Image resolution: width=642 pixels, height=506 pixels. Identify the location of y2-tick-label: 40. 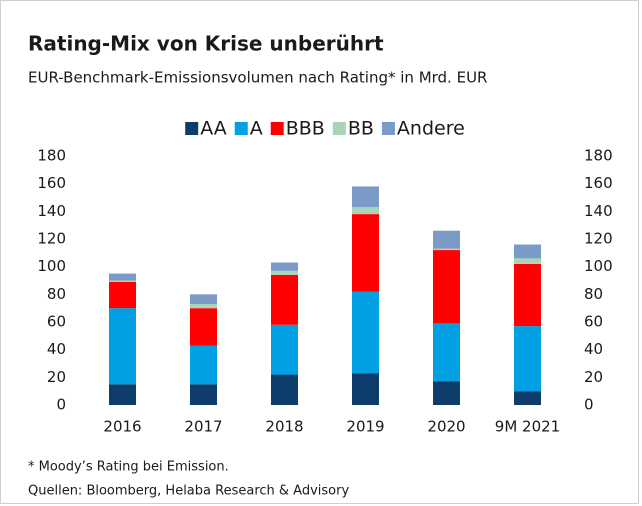
(593, 349).